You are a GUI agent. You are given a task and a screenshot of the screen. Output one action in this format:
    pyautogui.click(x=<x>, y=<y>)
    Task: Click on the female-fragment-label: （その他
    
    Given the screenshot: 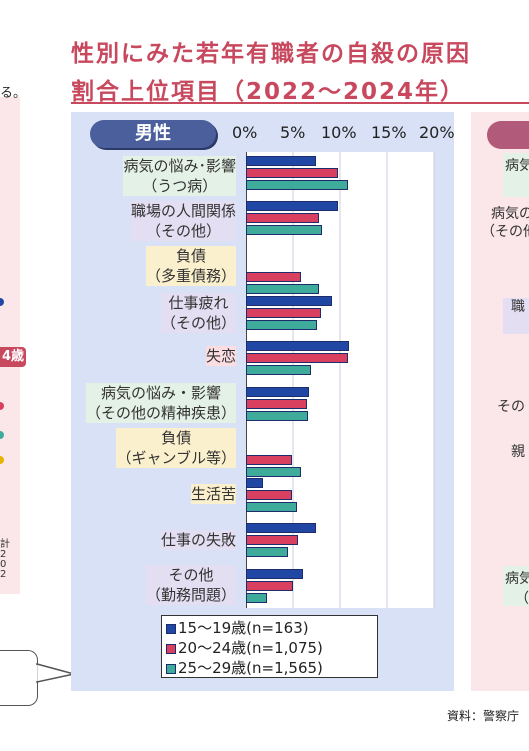 What is the action you would take?
    pyautogui.click(x=505, y=232)
    